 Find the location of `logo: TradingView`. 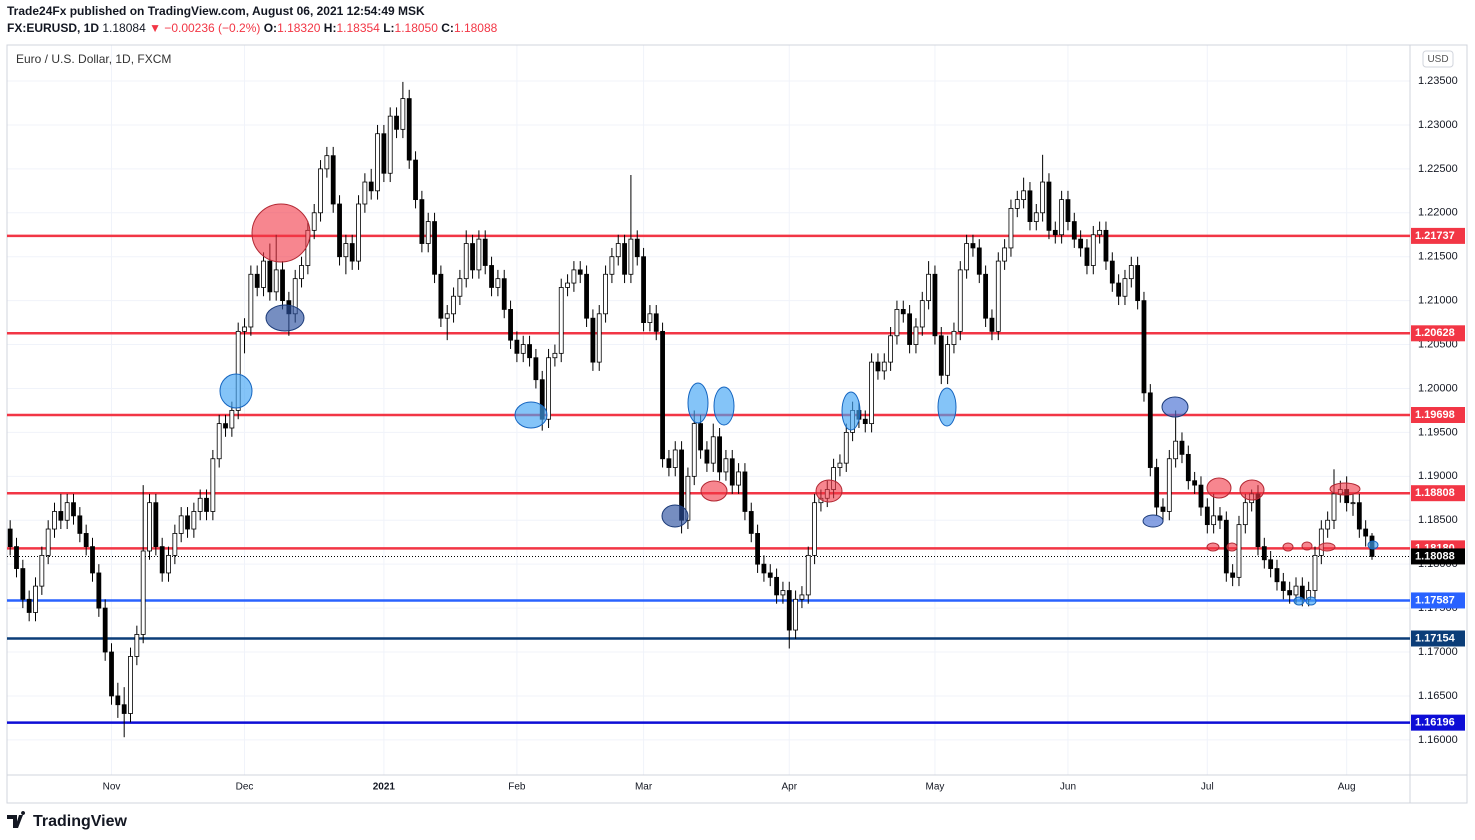

logo: TradingView is located at coordinates (67, 820).